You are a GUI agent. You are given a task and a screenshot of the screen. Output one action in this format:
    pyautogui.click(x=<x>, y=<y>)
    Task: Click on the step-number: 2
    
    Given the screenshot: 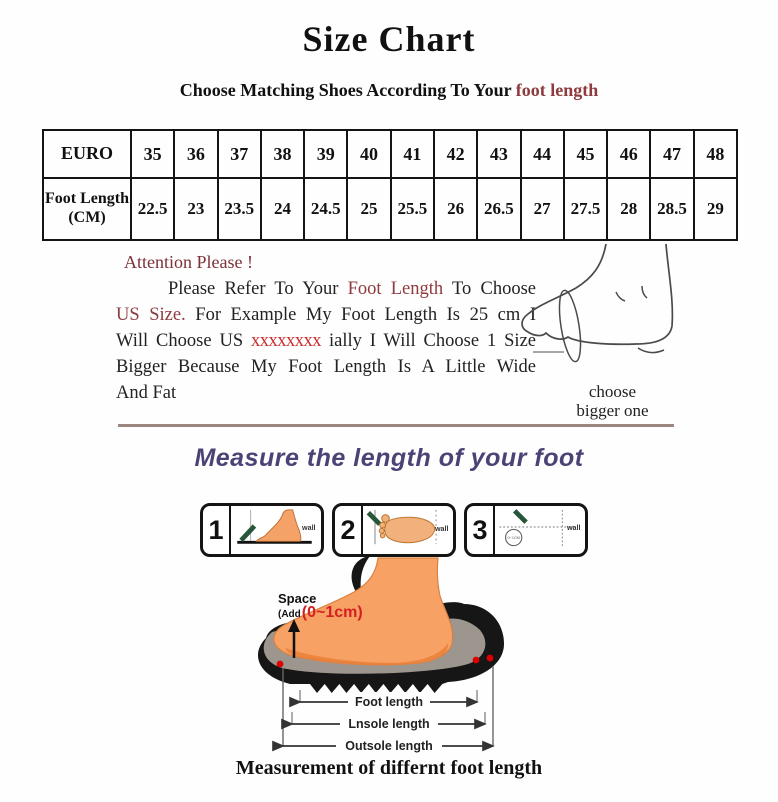 What is the action you would take?
    pyautogui.click(x=349, y=530)
    